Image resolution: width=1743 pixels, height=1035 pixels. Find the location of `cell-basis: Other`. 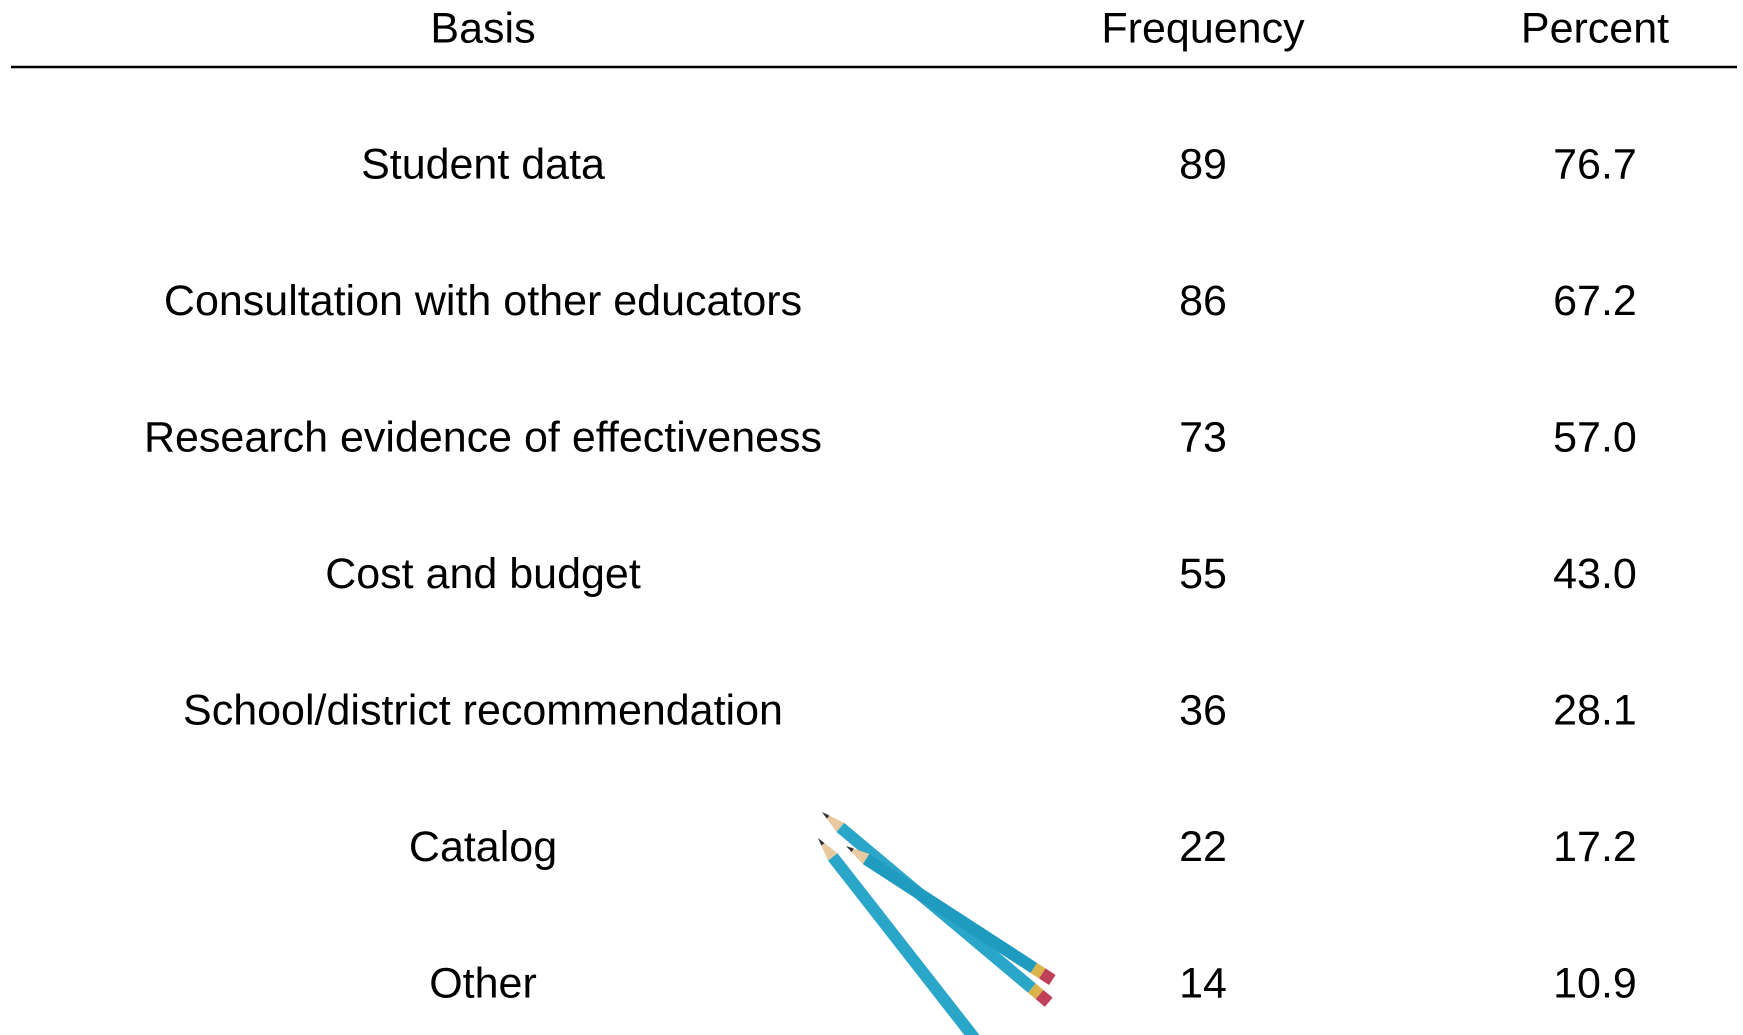

cell-basis: Other is located at coordinates (483, 983).